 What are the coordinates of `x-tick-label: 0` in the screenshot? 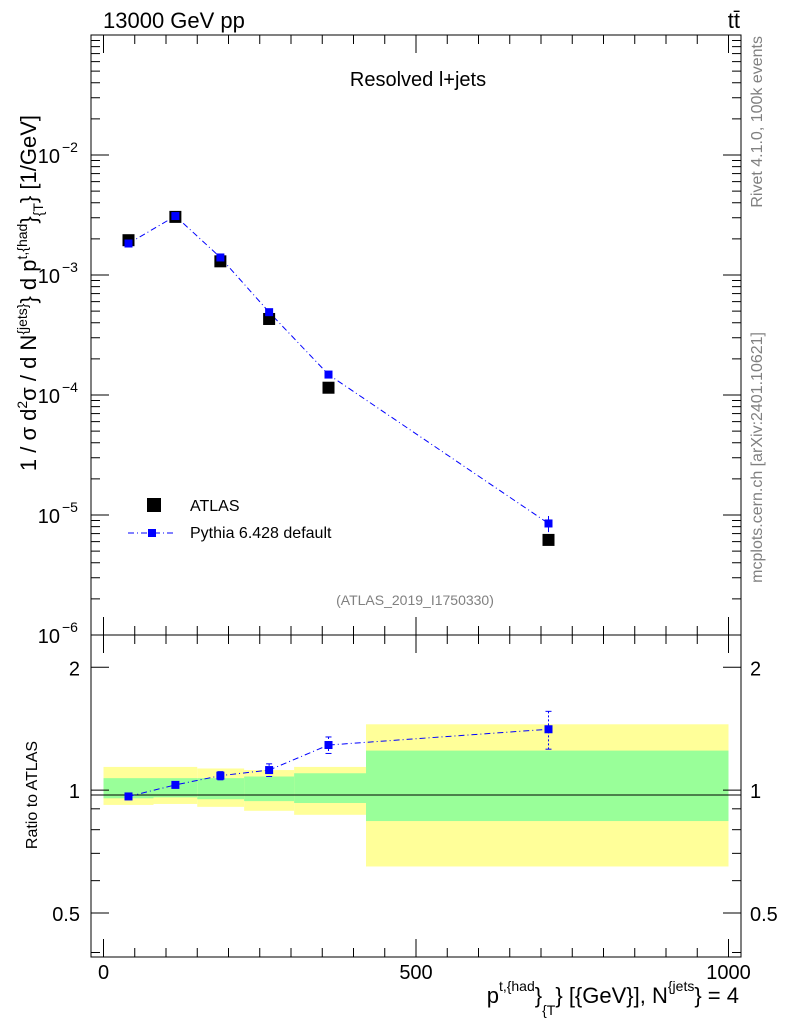 It's located at (103, 973).